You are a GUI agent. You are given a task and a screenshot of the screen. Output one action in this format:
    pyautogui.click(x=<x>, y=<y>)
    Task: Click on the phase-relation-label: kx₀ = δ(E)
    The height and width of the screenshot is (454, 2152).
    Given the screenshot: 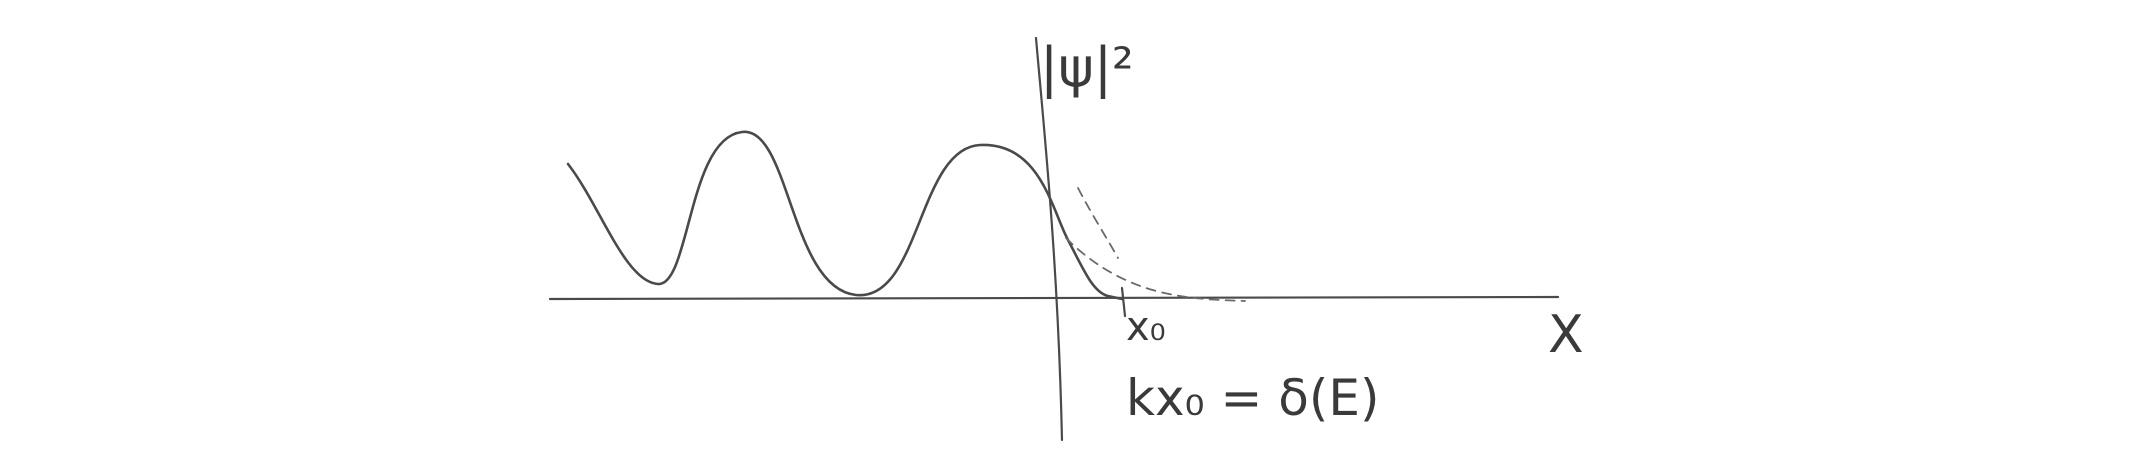 What is the action you would take?
    pyautogui.click(x=1252, y=398)
    